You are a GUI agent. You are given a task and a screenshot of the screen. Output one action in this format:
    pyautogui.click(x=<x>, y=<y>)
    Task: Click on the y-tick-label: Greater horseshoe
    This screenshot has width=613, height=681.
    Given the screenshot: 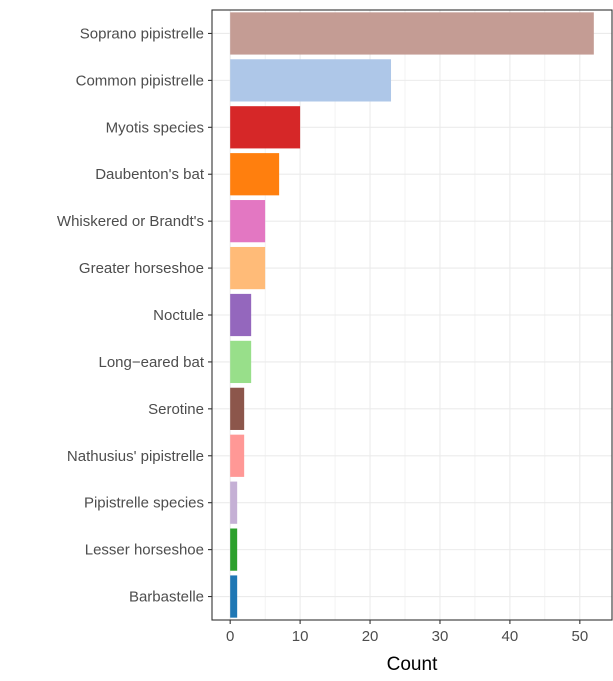 What is the action you would take?
    pyautogui.click(x=141, y=268)
    